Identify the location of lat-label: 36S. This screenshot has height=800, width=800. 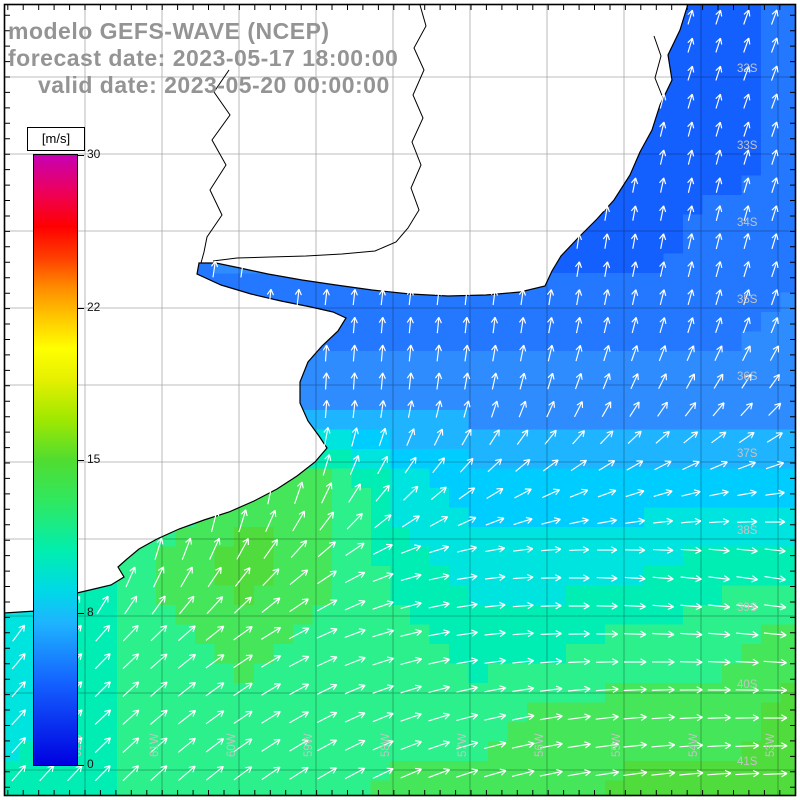
(747, 377).